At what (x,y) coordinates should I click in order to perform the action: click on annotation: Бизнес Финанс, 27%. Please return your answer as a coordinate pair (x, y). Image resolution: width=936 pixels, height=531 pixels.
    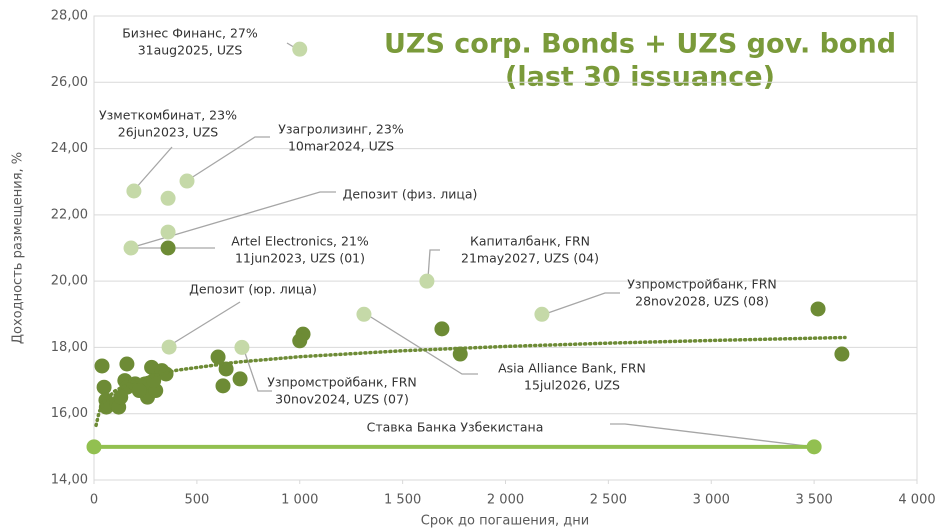
    Looking at the image, I should click on (190, 33).